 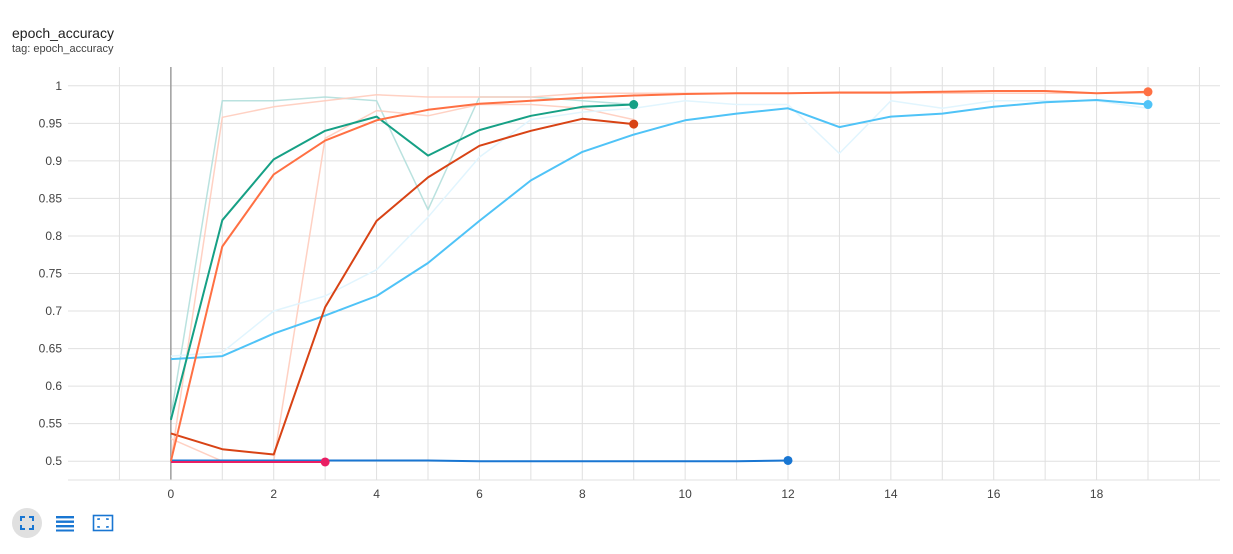 I want to click on x-tick-label: 2, so click(x=273, y=493).